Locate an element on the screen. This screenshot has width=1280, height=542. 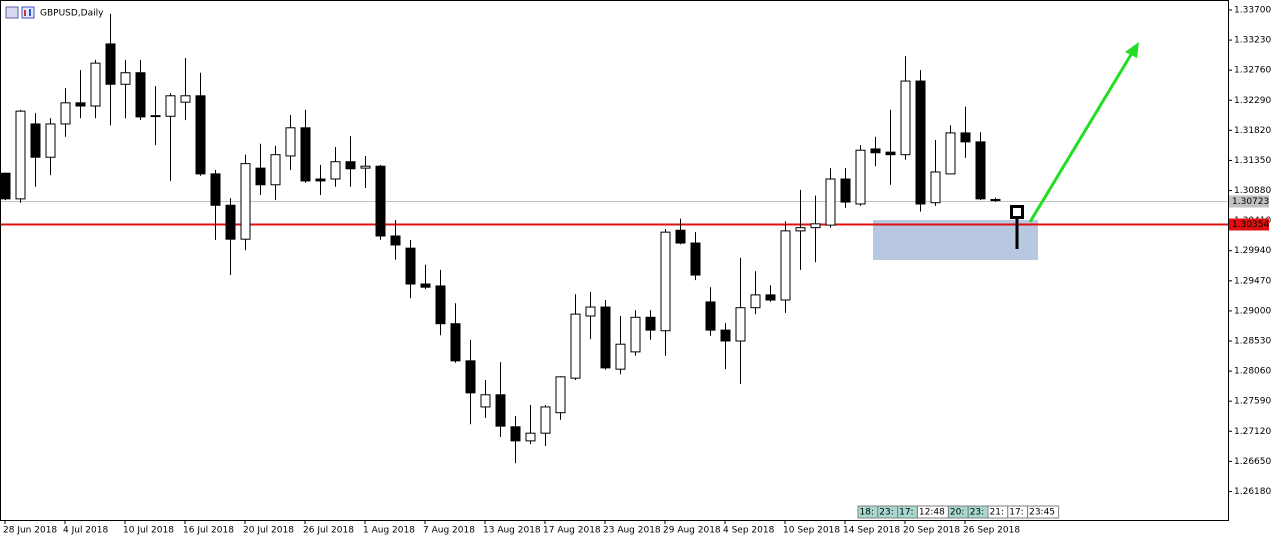
time-marker: 23:45 is located at coordinates (1042, 513).